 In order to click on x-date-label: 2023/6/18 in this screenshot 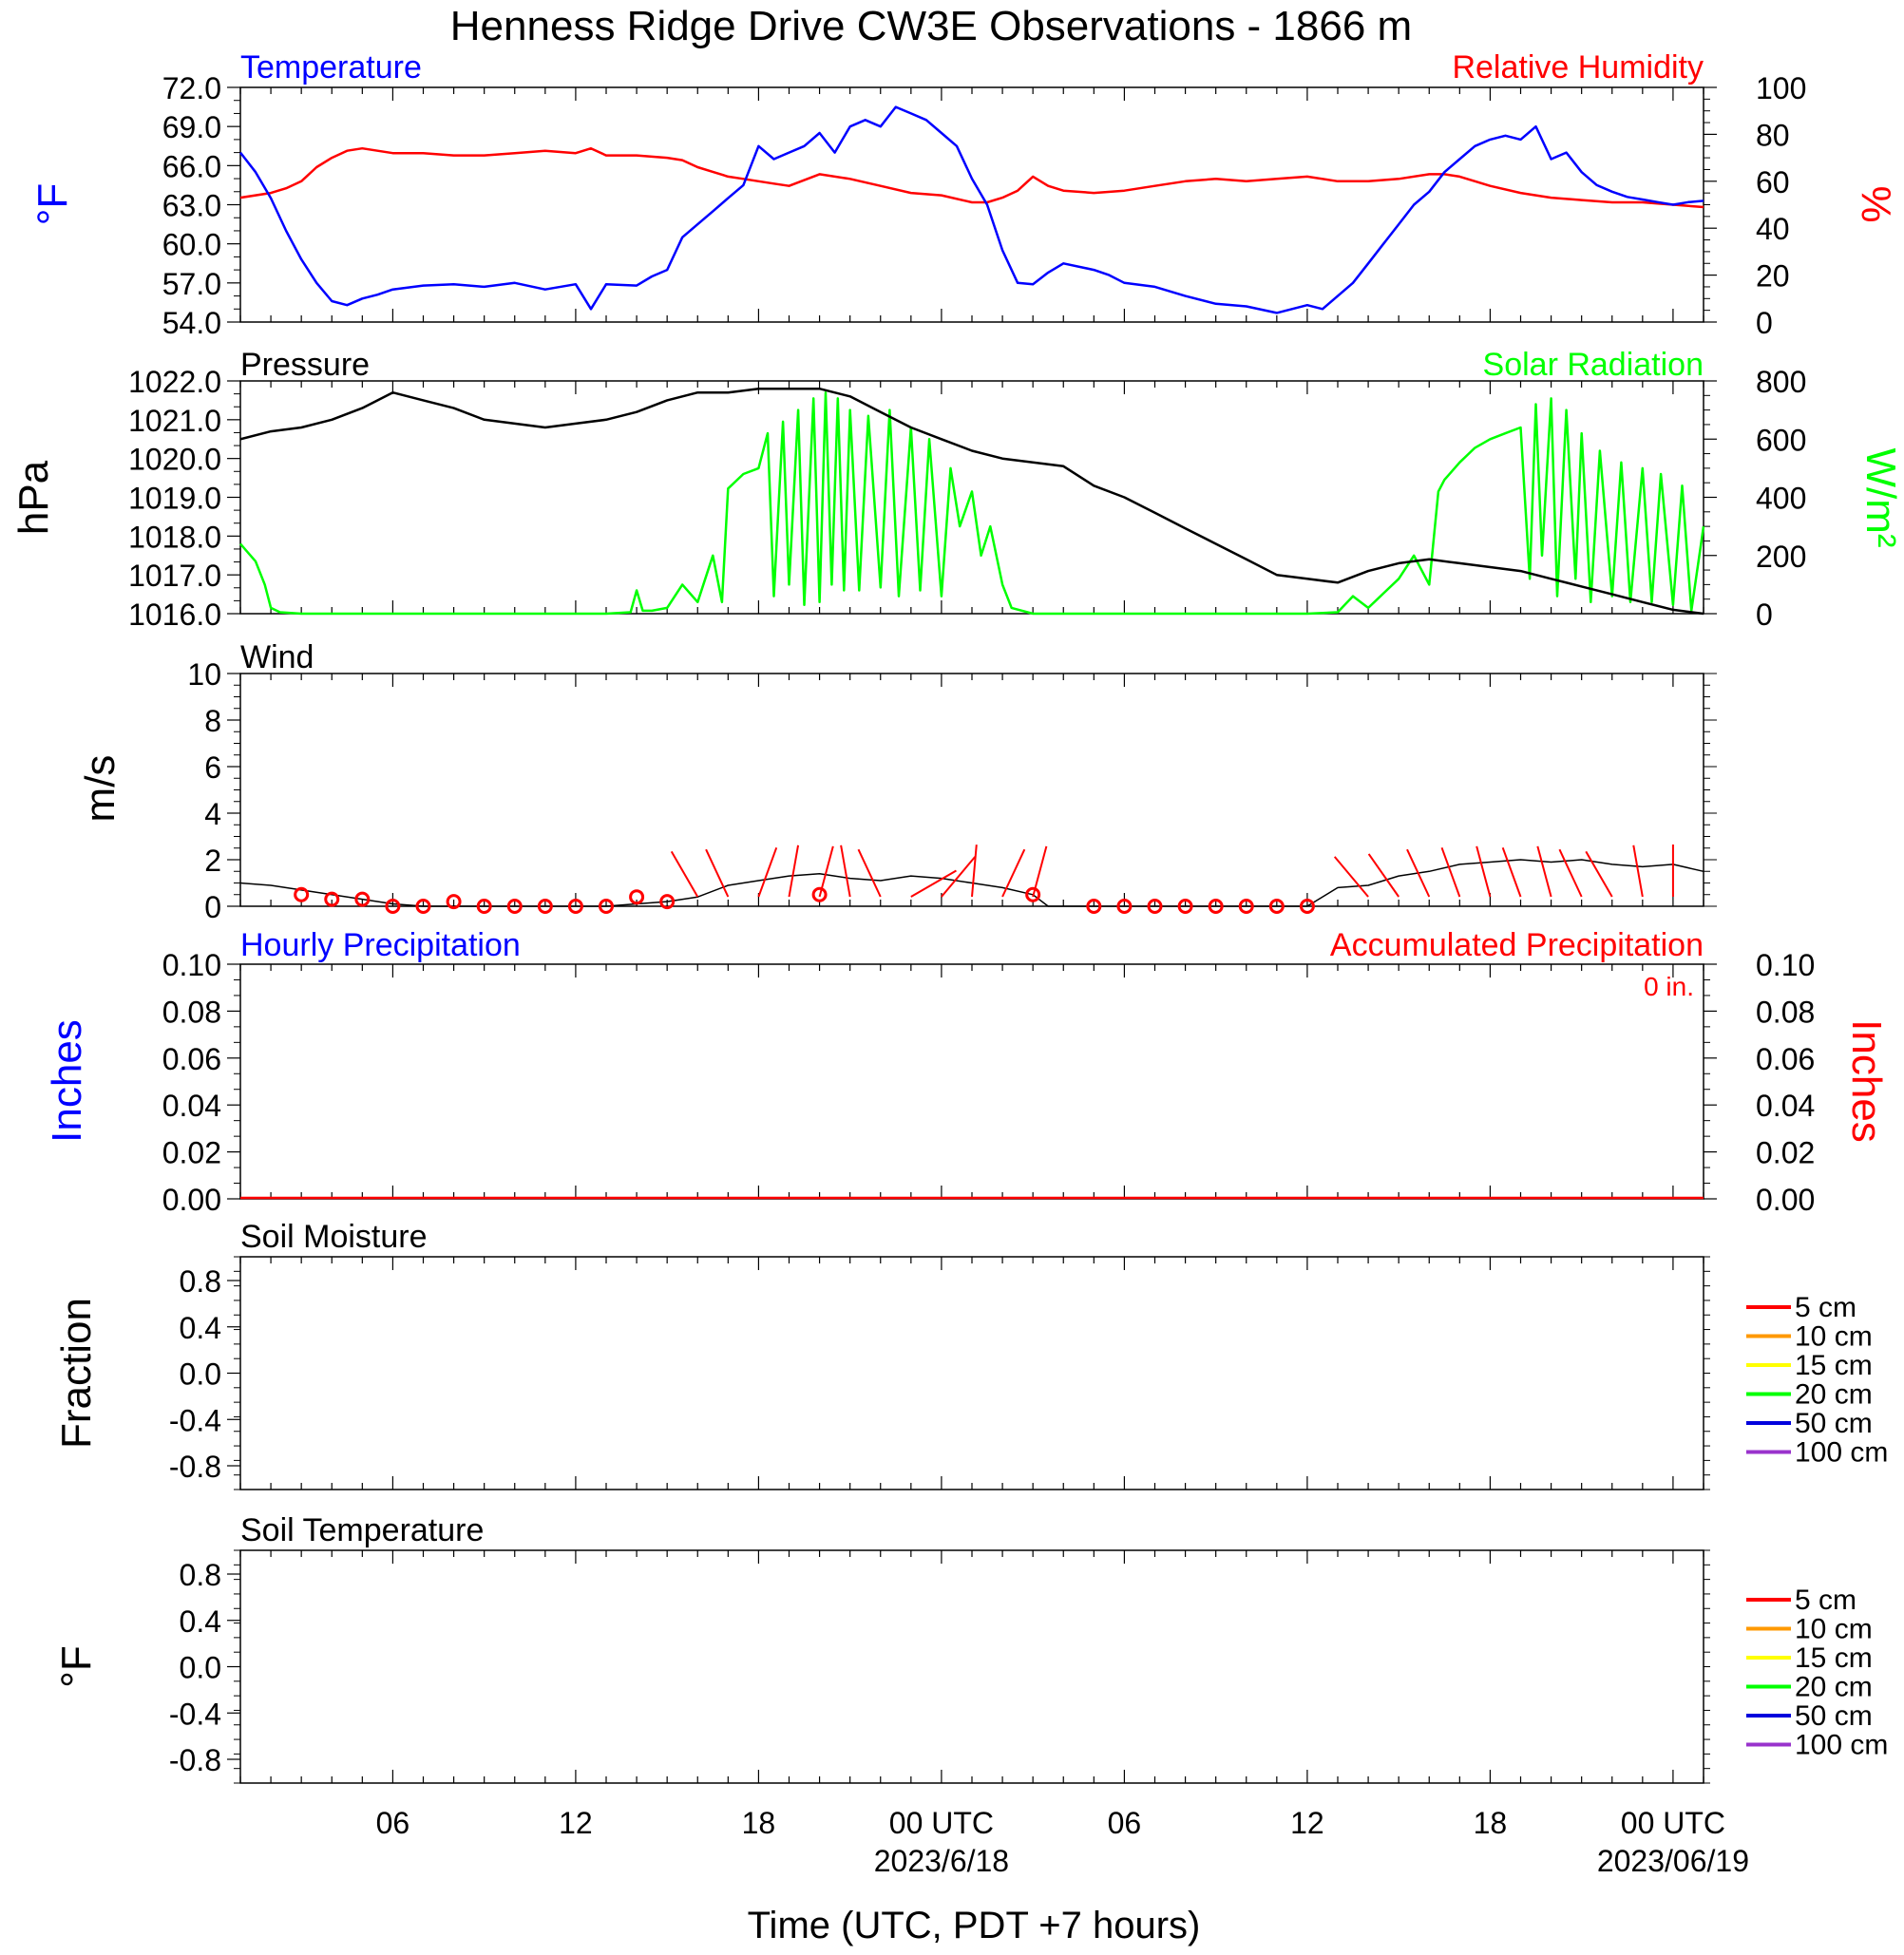, I will do `click(942, 1861)`.